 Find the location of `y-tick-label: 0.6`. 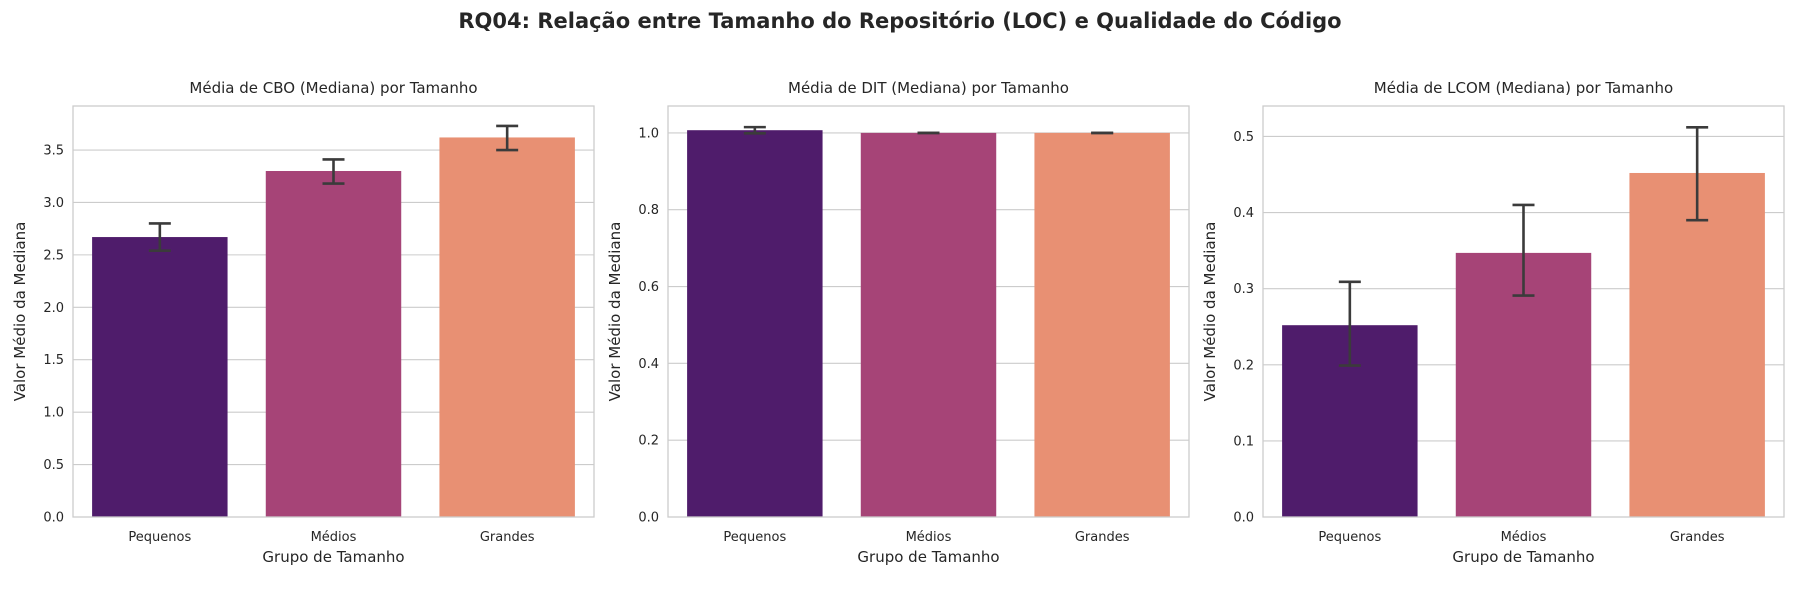

y-tick-label: 0.6 is located at coordinates (648, 287).